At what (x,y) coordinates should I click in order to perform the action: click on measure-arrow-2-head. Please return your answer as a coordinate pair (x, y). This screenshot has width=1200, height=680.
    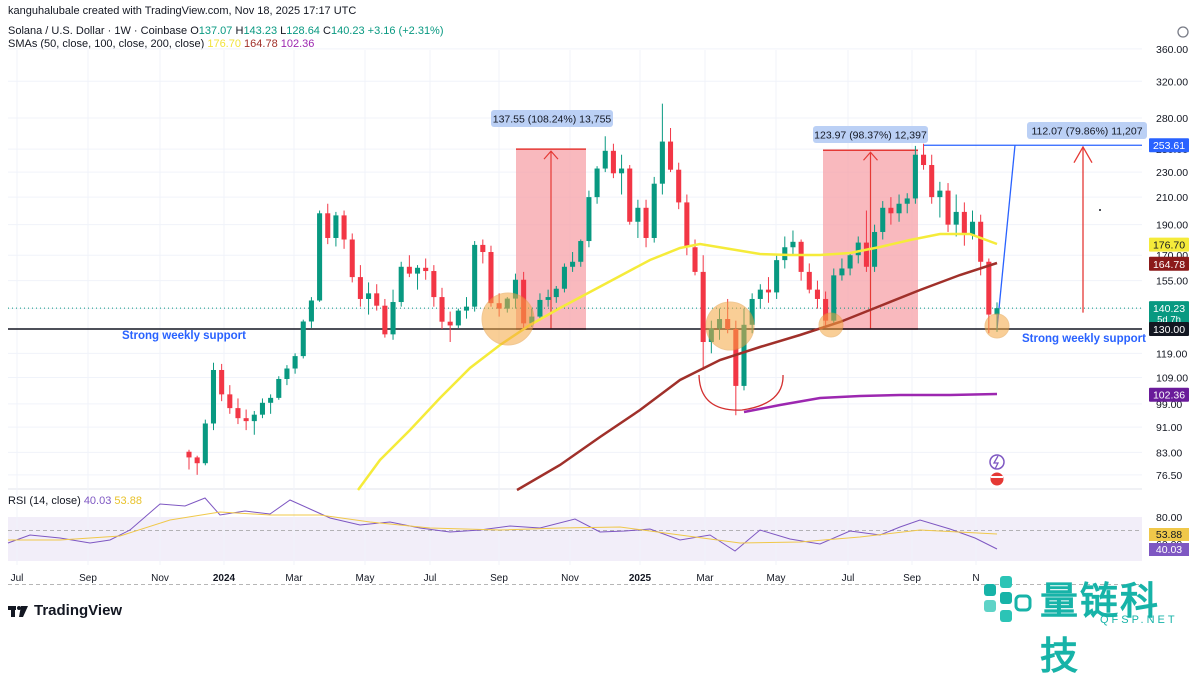
    Looking at the image, I should click on (870, 156).